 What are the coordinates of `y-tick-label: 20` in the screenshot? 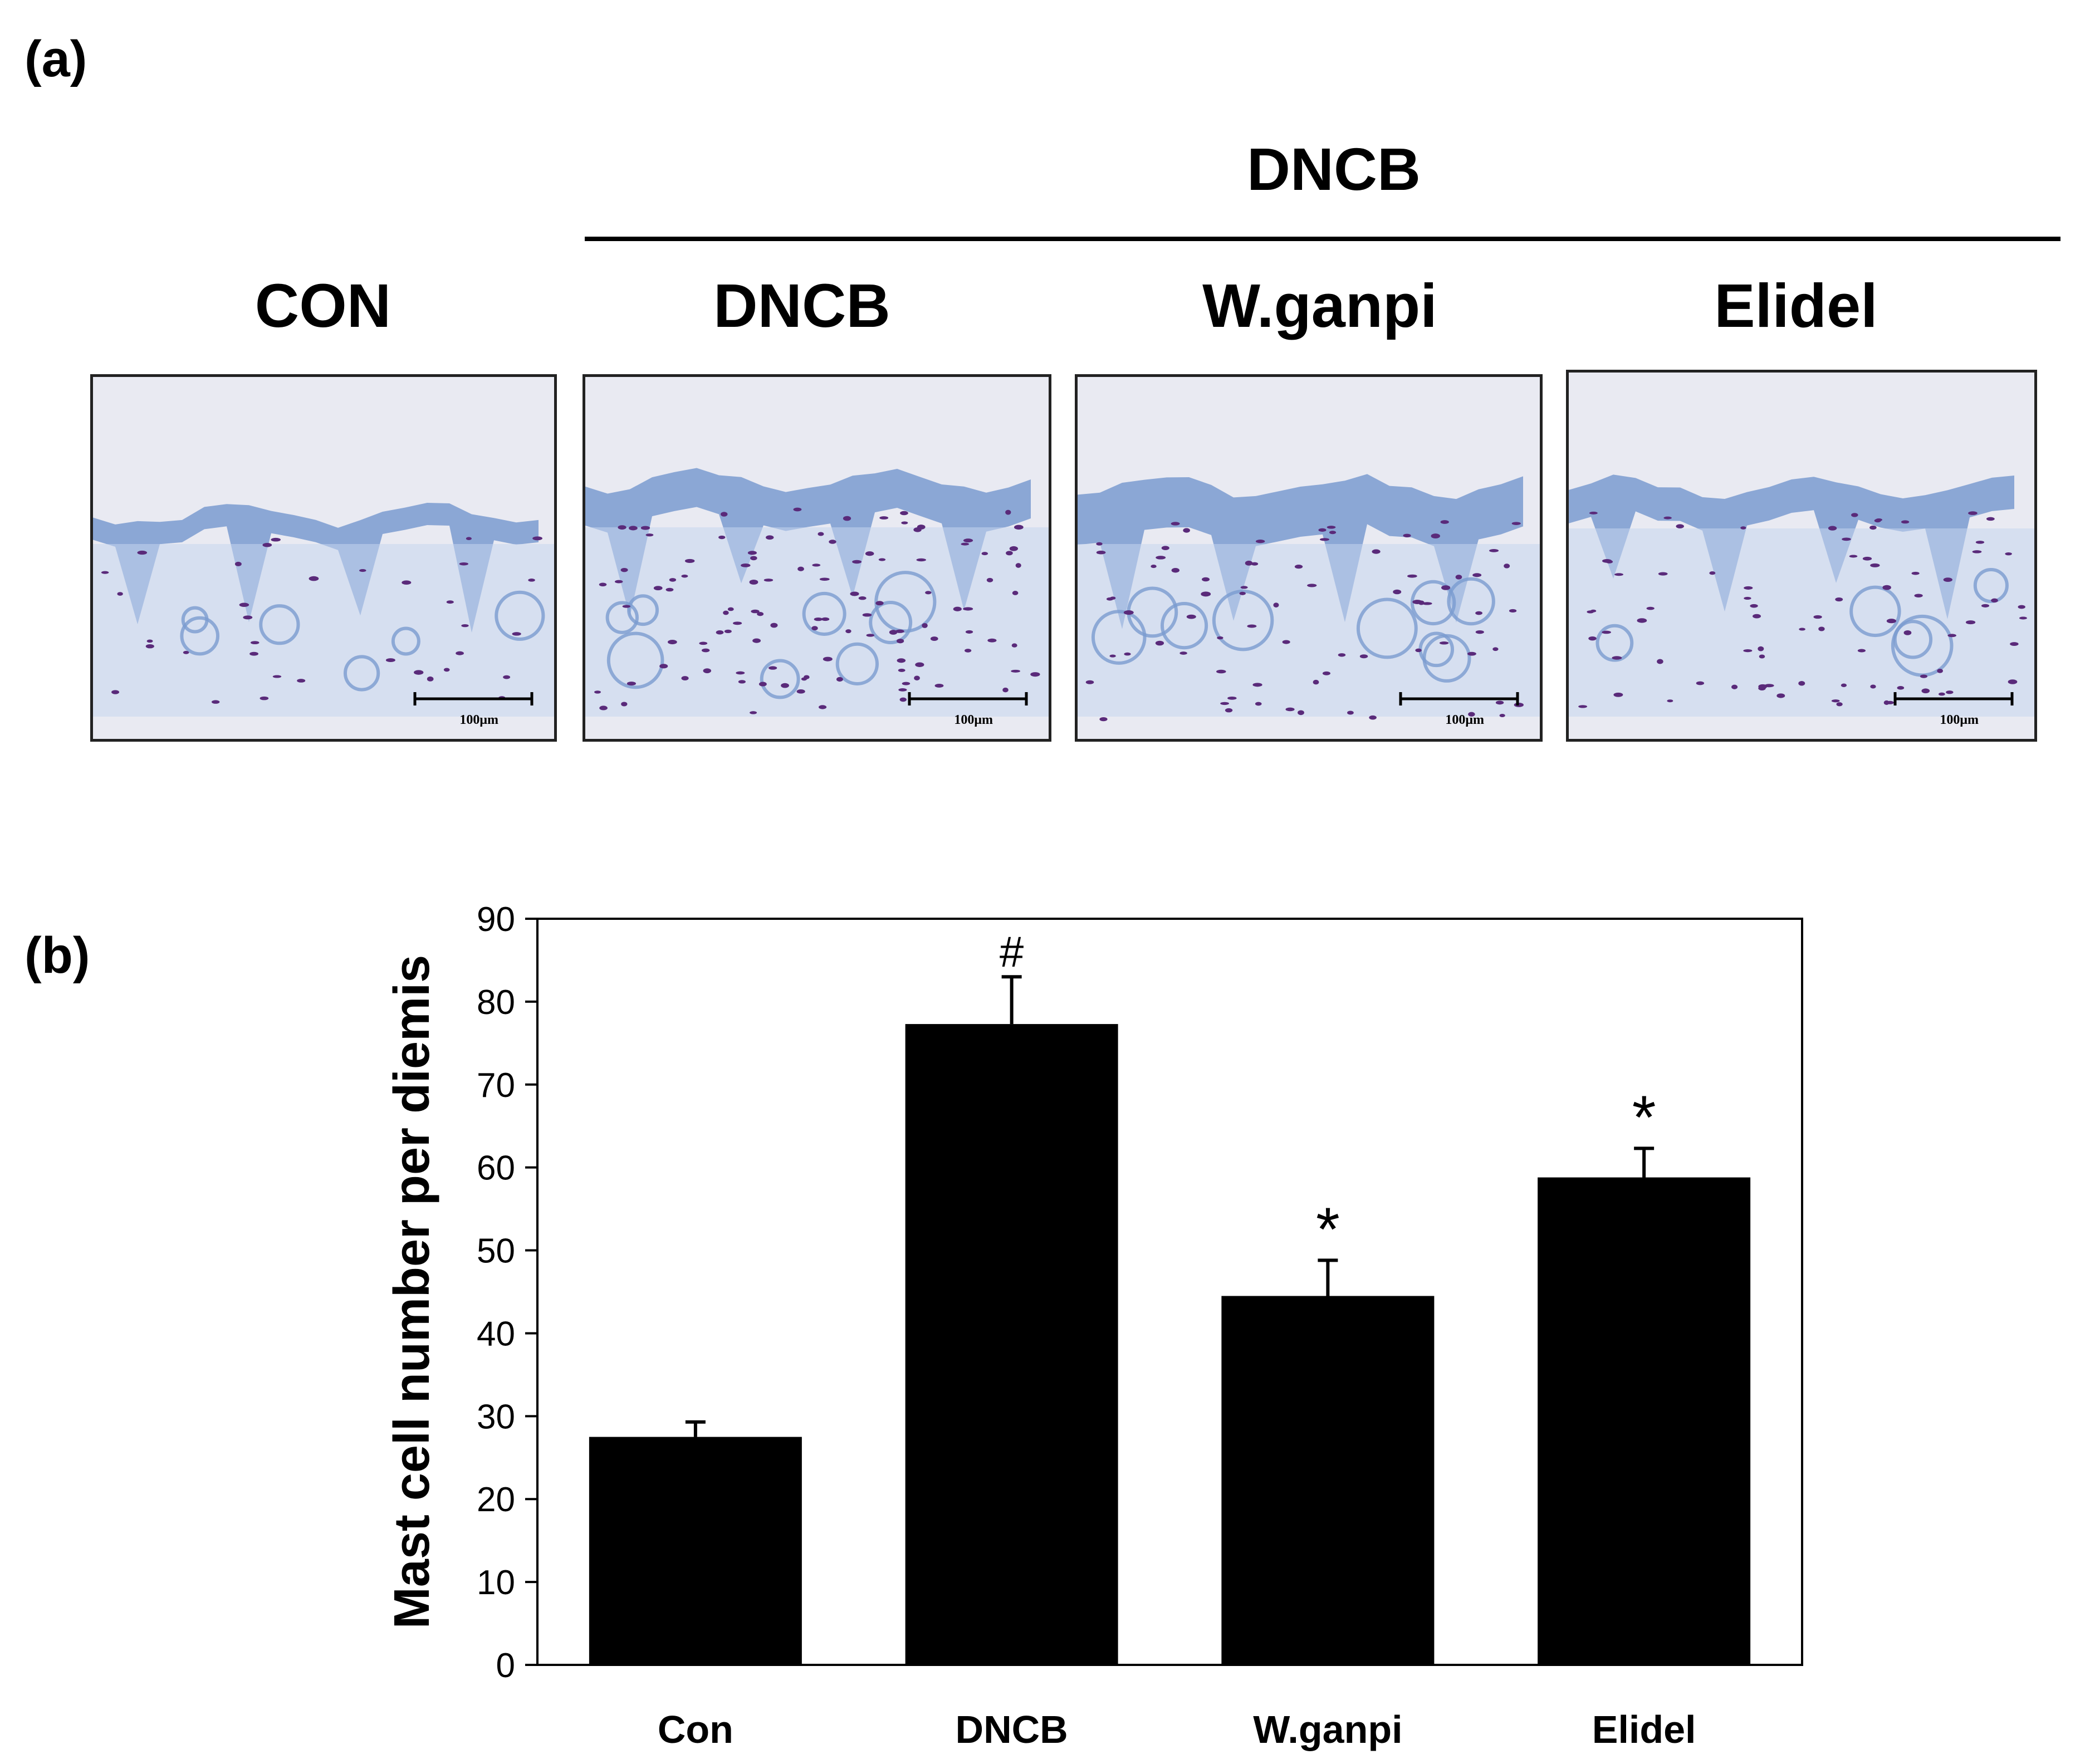 It's located at (496, 1500).